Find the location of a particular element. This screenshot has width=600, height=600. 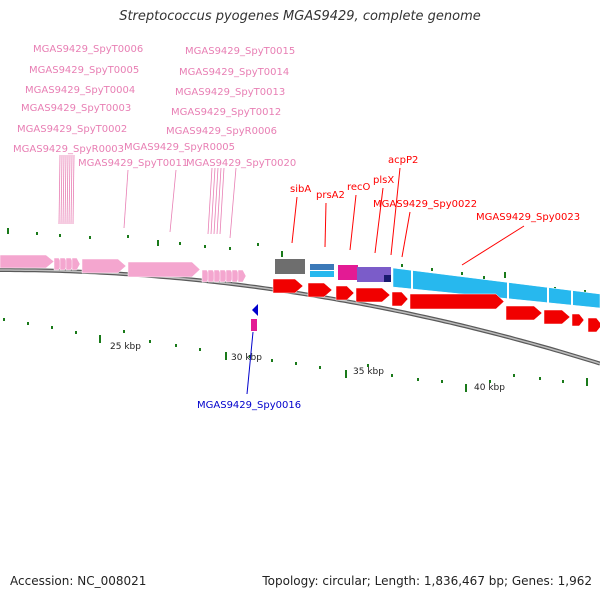

misc-feature is located at coordinates (290, 266).